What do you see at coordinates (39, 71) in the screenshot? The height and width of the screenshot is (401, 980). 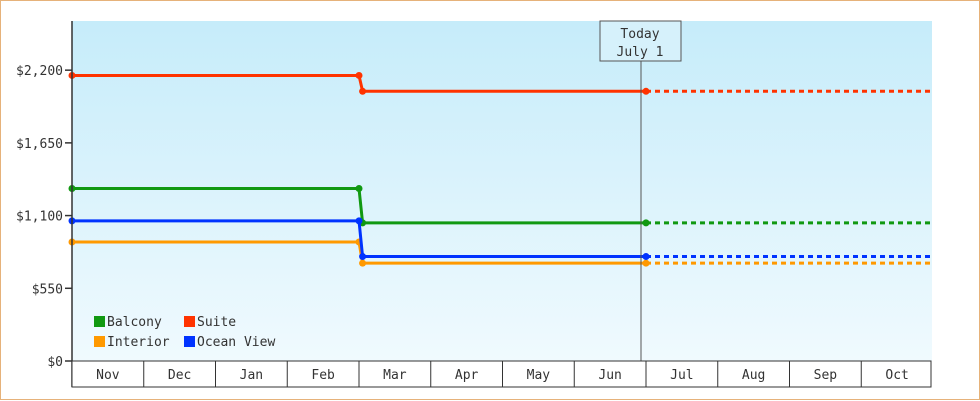 I see `y-tick-label: $2,200` at bounding box center [39, 71].